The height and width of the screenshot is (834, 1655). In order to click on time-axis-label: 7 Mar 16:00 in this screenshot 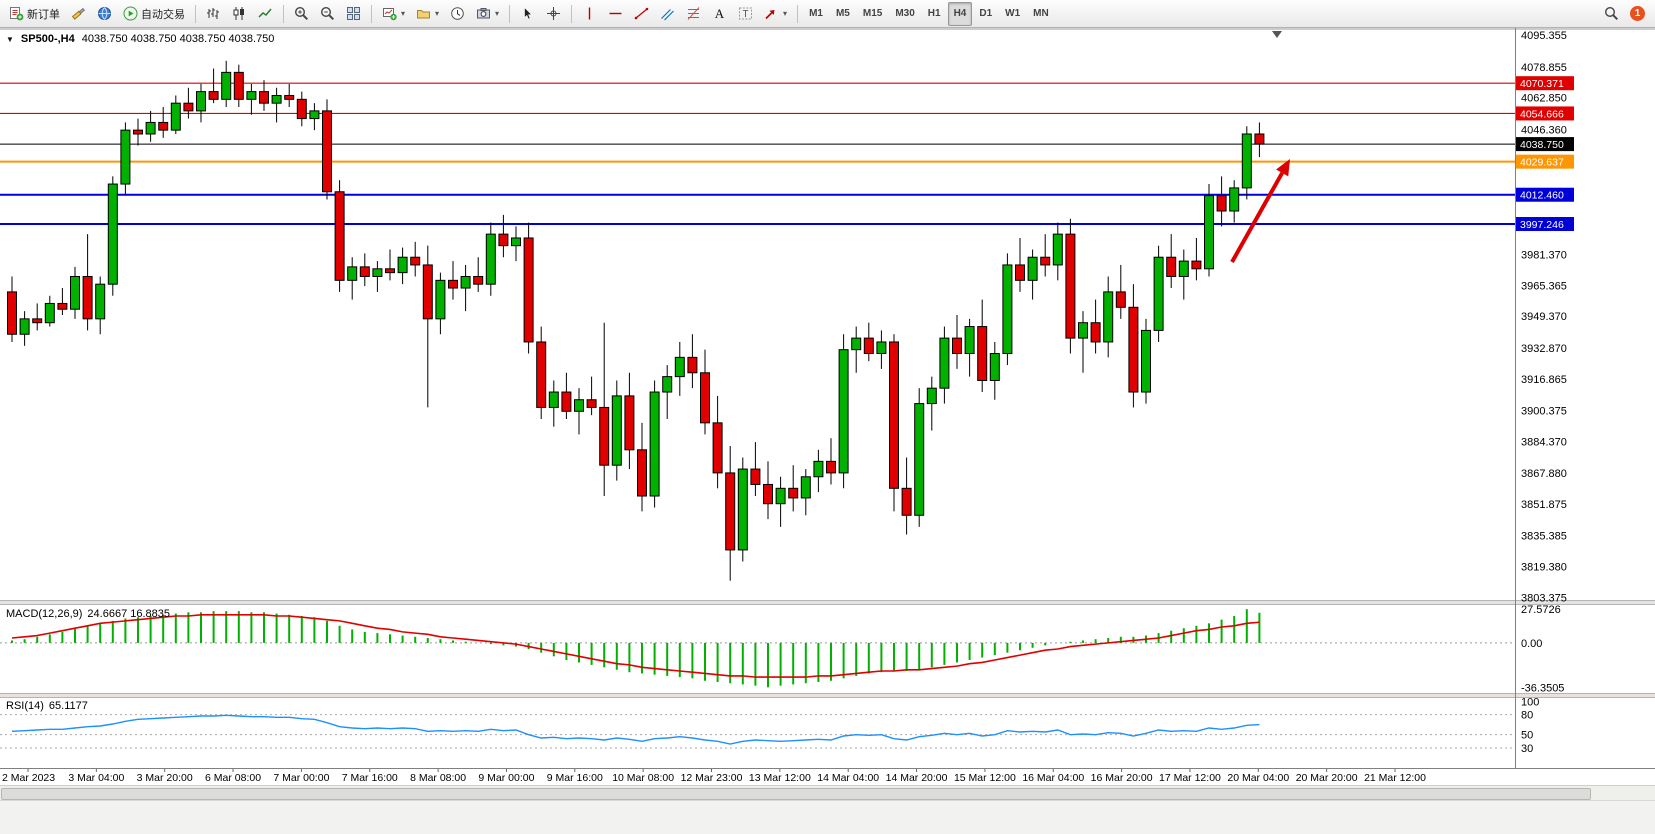, I will do `click(370, 778)`.